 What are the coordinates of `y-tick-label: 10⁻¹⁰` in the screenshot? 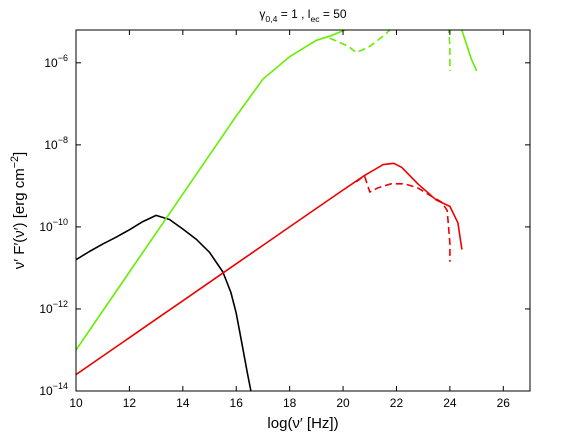 It's located at (53, 225).